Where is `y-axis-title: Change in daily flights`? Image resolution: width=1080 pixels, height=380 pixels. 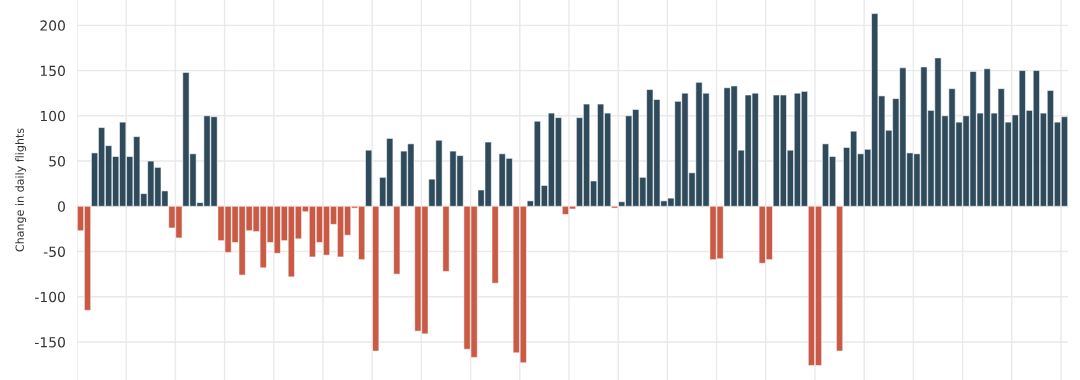
y-axis-title: Change in daily flights is located at coordinates (21, 190).